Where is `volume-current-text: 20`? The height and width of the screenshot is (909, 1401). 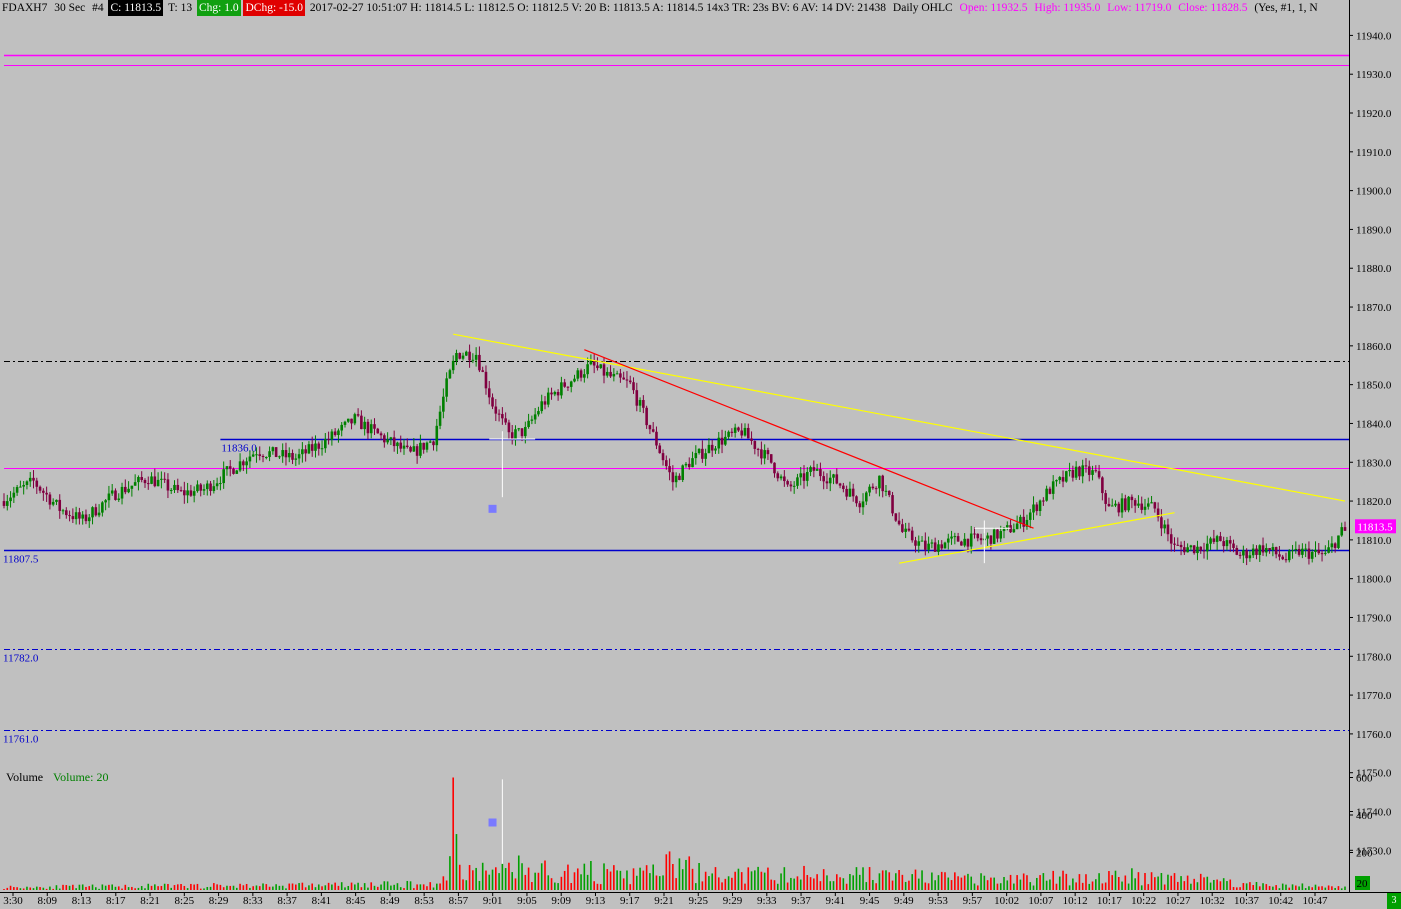
volume-current-text: 20 is located at coordinates (1363, 884).